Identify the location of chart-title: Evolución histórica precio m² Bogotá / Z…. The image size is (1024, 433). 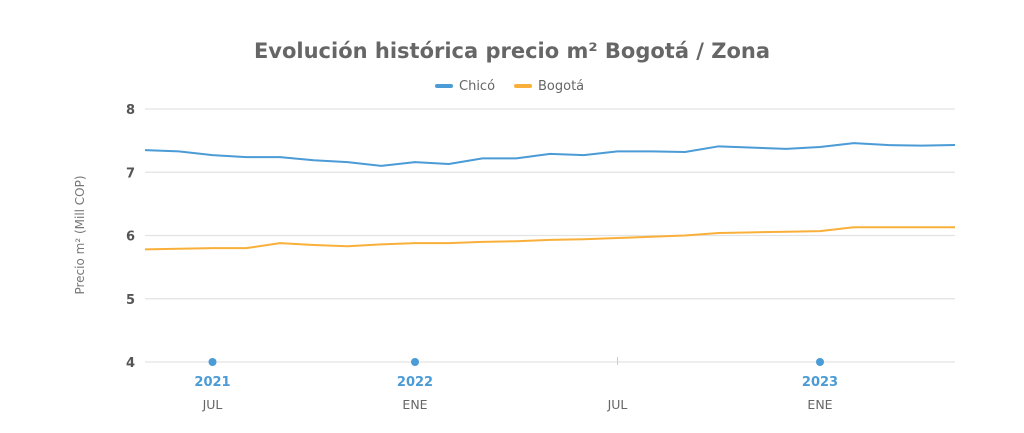
(512, 51).